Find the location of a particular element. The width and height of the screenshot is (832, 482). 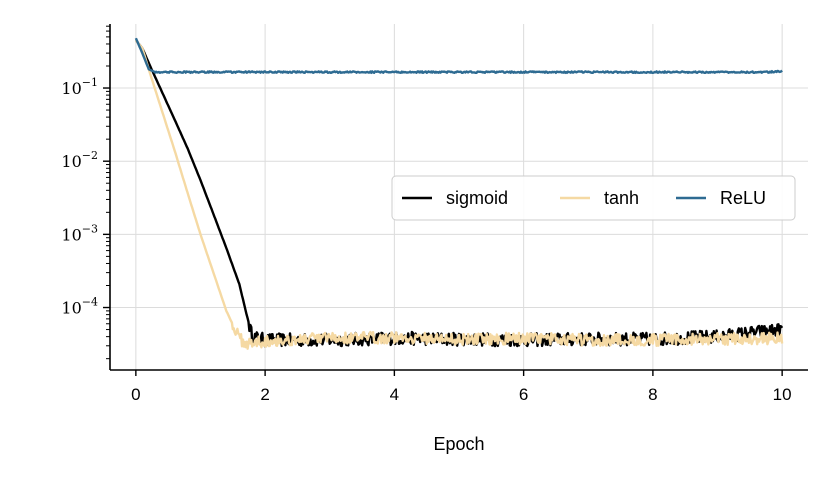

y-tick-label: 10⁻³ is located at coordinates (79, 233).